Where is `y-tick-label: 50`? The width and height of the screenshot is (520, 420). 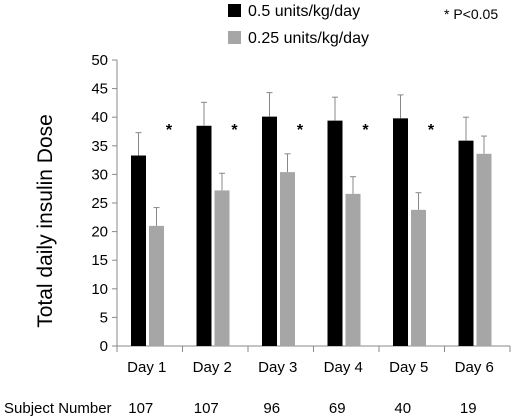
y-tick-label: 50 is located at coordinates (99, 60).